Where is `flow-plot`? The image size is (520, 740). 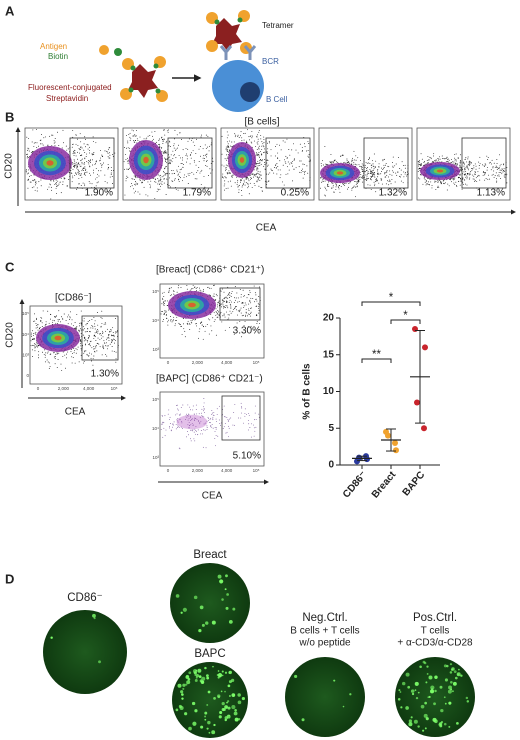
flow-plot is located at coordinates (71, 164).